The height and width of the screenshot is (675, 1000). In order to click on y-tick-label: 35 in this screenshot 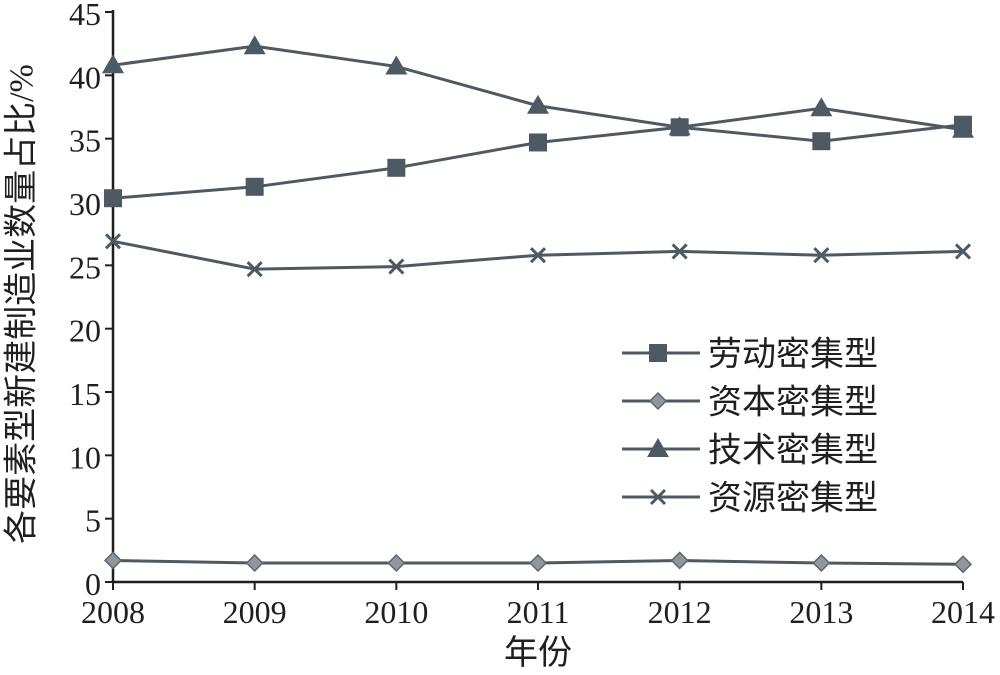, I will do `click(85, 141)`.